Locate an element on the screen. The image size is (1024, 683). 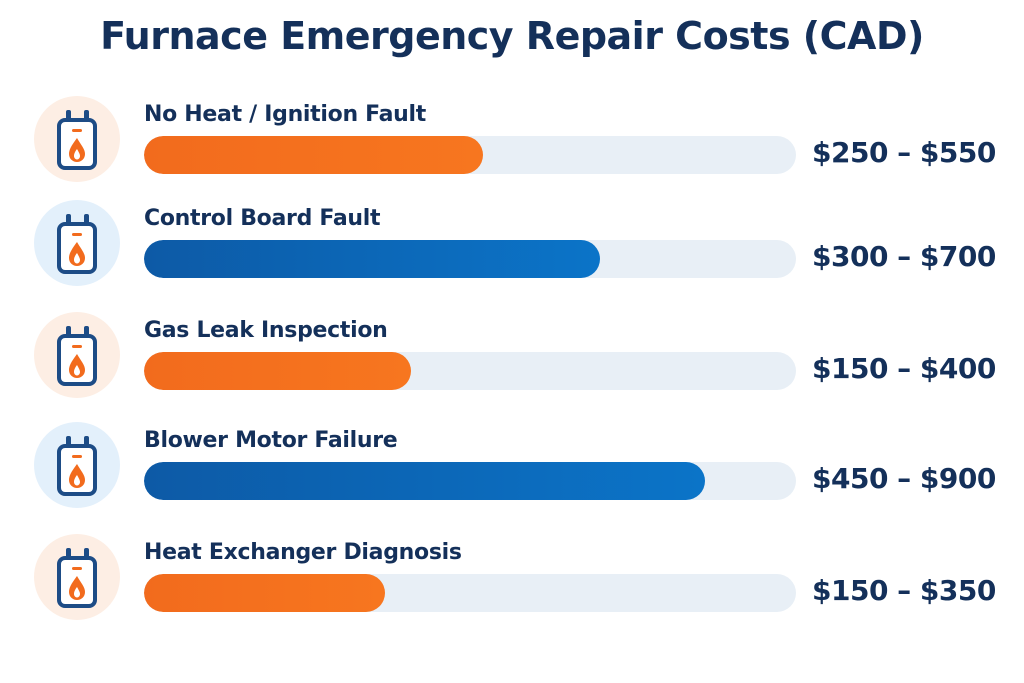
chart-title: Furnace Emergency Repair Costs (CAD) is located at coordinates (512, 36).